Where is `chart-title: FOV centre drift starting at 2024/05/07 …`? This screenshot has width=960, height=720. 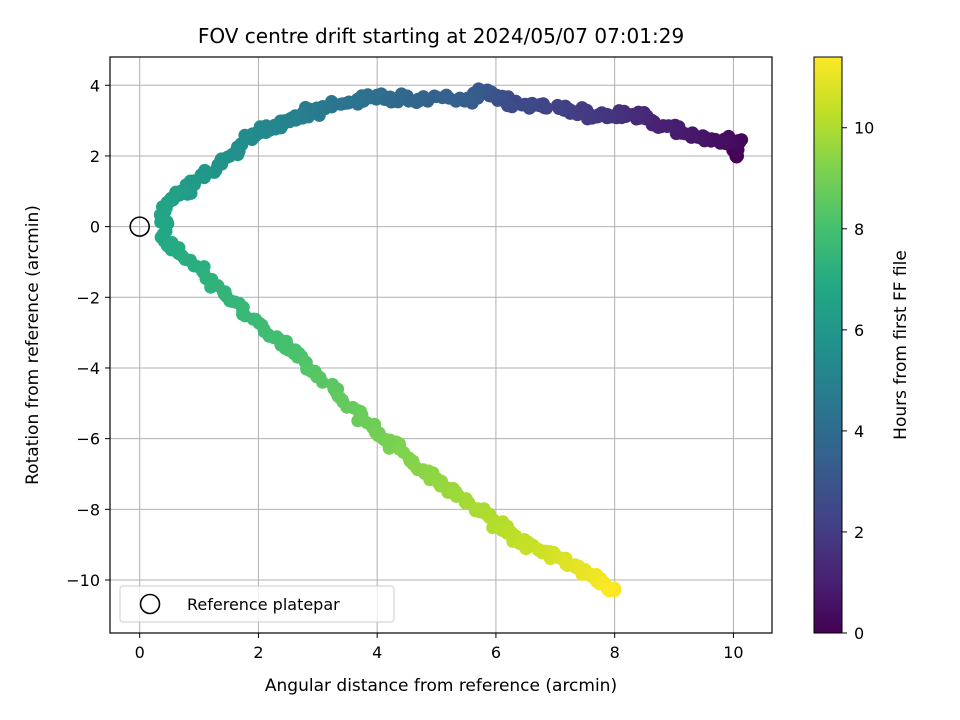 chart-title: FOV centre drift starting at 2024/05/07 … is located at coordinates (441, 36).